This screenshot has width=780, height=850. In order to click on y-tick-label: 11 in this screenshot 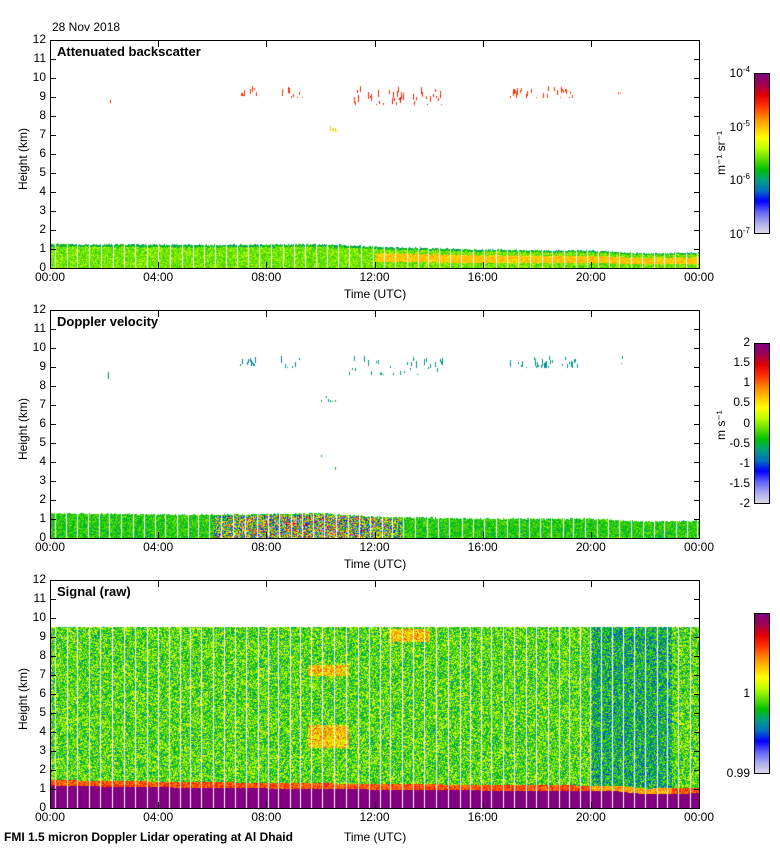, I will do `click(39, 328)`.